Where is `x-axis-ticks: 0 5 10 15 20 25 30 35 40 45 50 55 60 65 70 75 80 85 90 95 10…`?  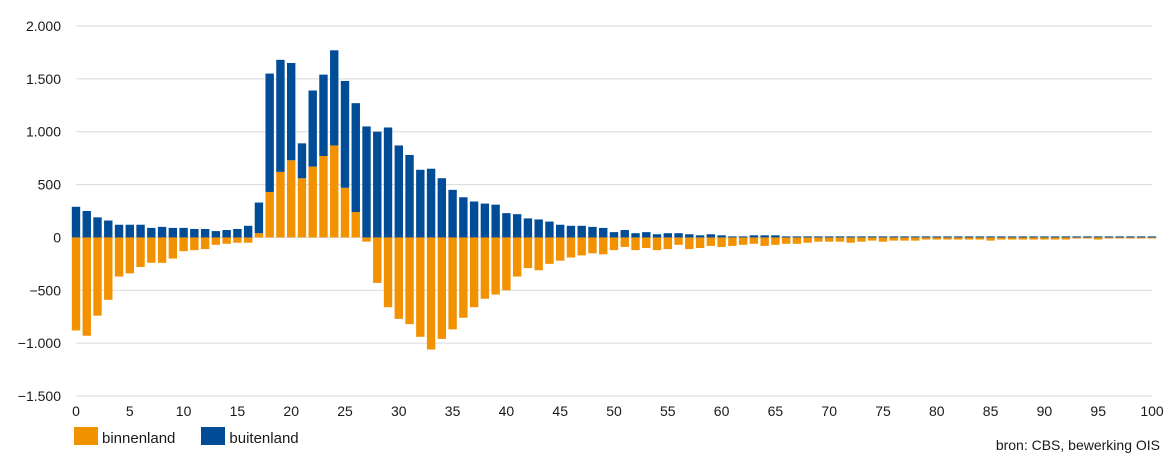
x-axis-ticks: 0 5 10 15 20 25 30 35 40 45 50 55 60 65 70 75 80 85 90 95 10… is located at coordinates (618, 411).